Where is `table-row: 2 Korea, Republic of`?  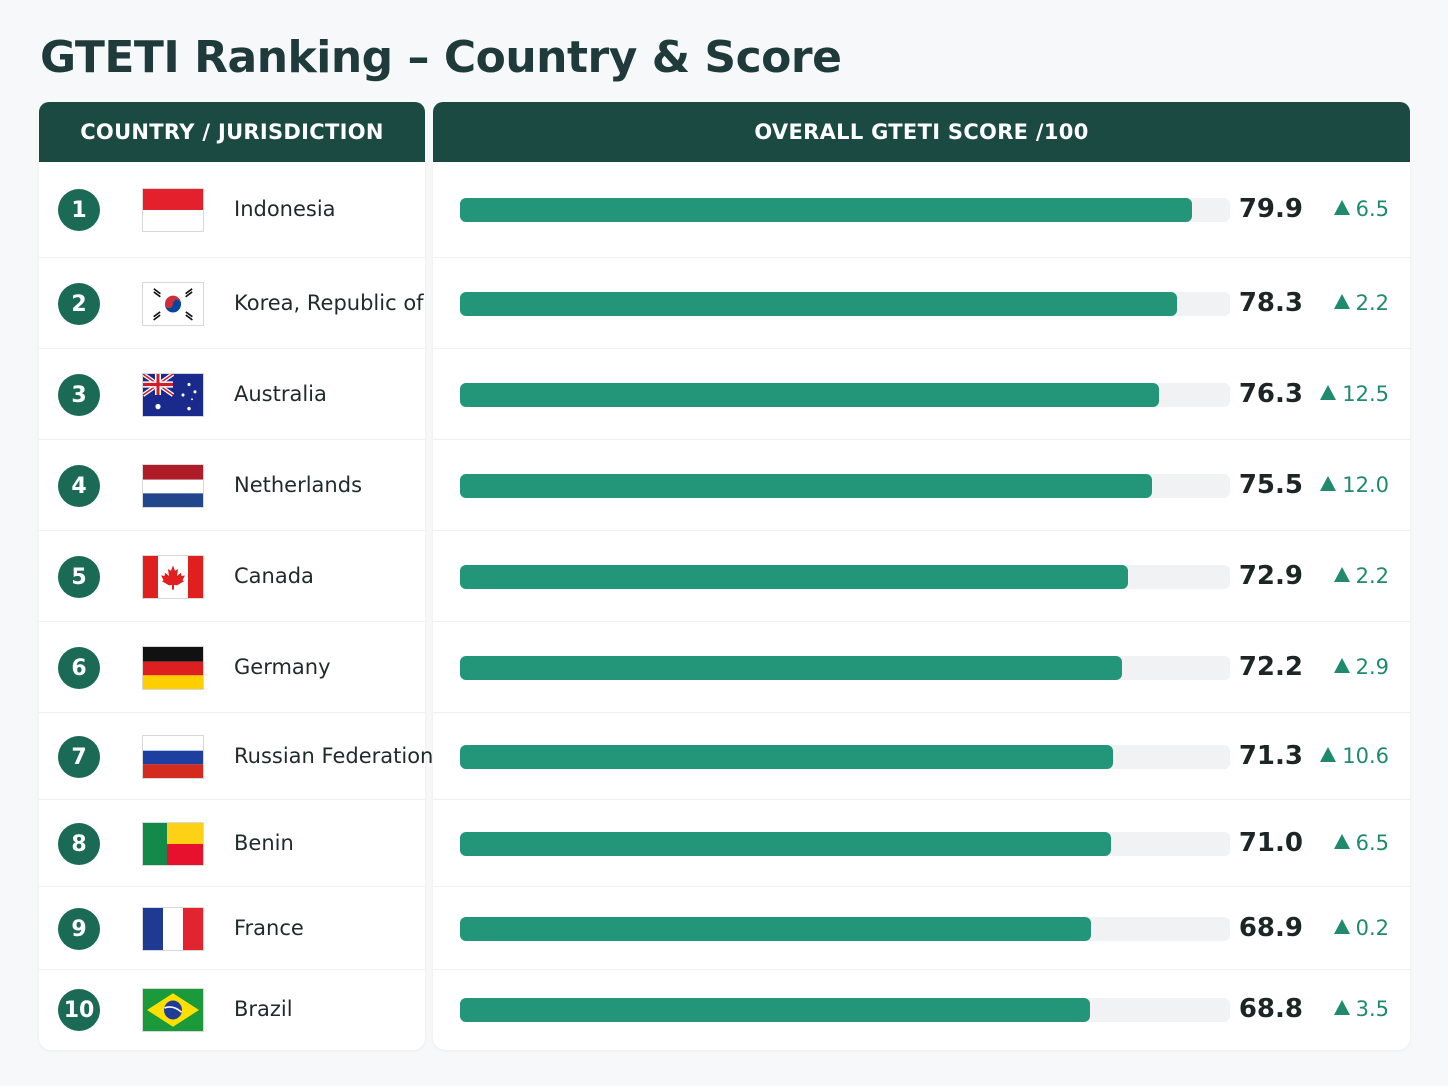
table-row: 2 Korea, Republic of is located at coordinates (232, 303).